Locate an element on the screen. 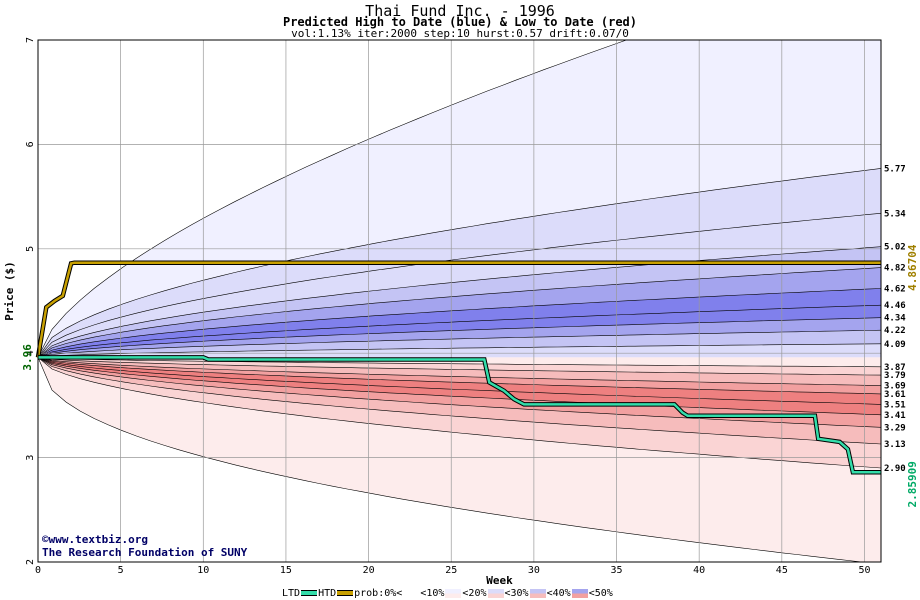 Image resolution: width=920 pixels, height=600 pixels. upper-quantile-label: 4.62 is located at coordinates (895, 289).